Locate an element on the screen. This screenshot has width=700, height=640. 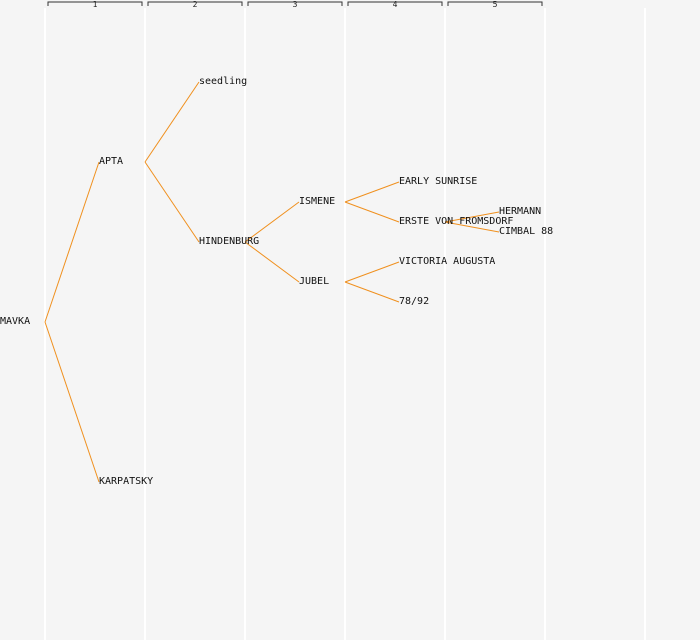
node-label: ISMENE is located at coordinates (317, 201).